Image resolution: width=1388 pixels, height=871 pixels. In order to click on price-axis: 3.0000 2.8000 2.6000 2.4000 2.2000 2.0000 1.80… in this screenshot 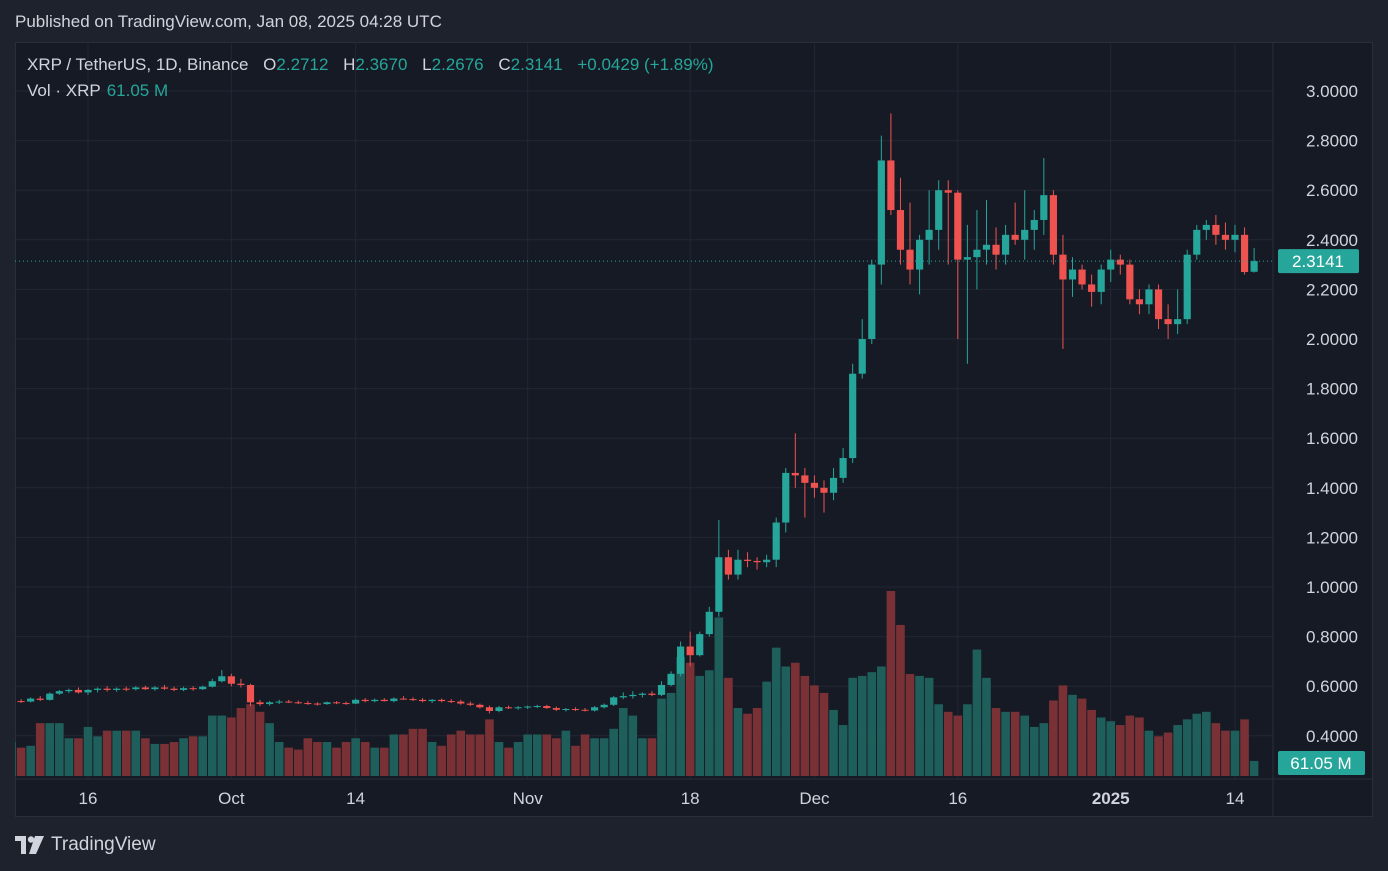, I will do `click(1332, 414)`.